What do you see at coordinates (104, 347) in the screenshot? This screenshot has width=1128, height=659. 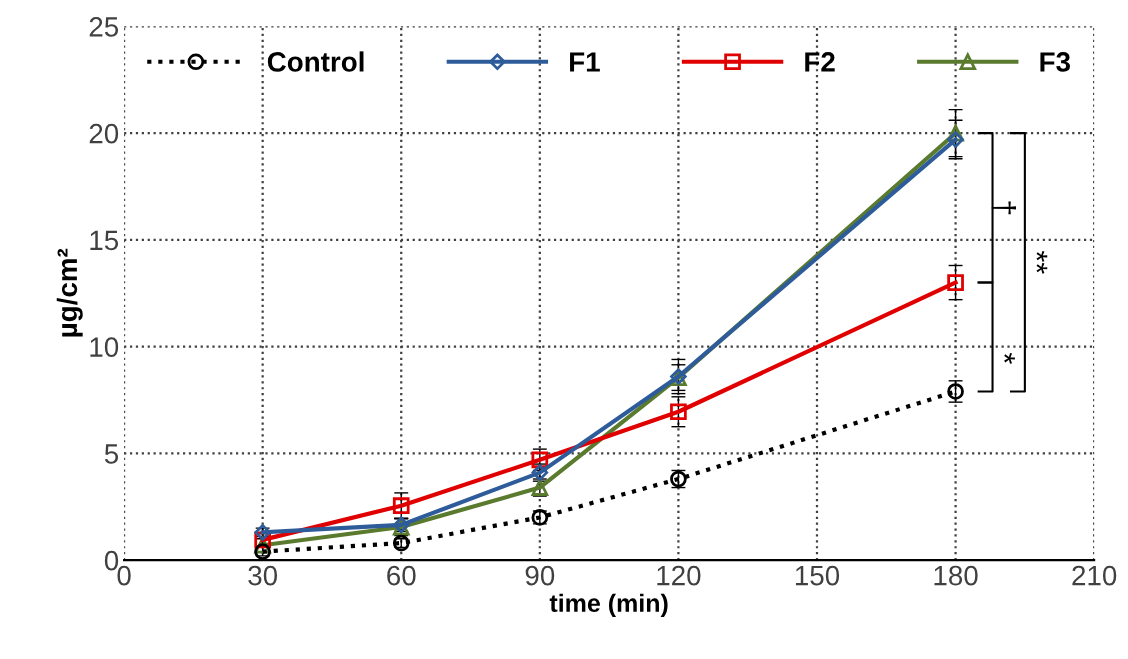 I see `y-tick-label: 10` at bounding box center [104, 347].